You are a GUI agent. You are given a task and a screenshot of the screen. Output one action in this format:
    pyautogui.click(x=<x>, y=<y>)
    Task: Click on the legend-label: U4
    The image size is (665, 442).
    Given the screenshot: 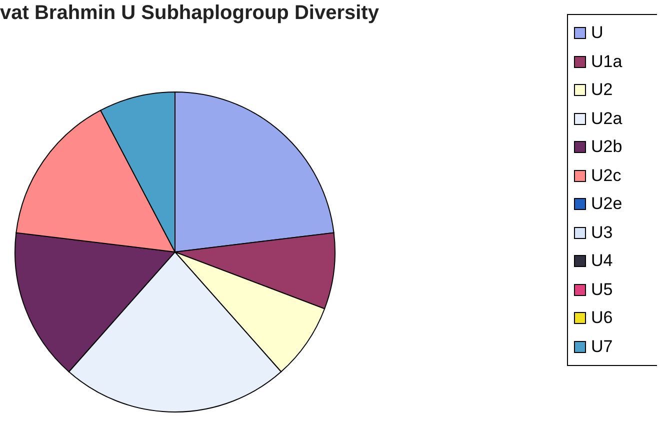 What is the action you would take?
    pyautogui.click(x=602, y=261)
    